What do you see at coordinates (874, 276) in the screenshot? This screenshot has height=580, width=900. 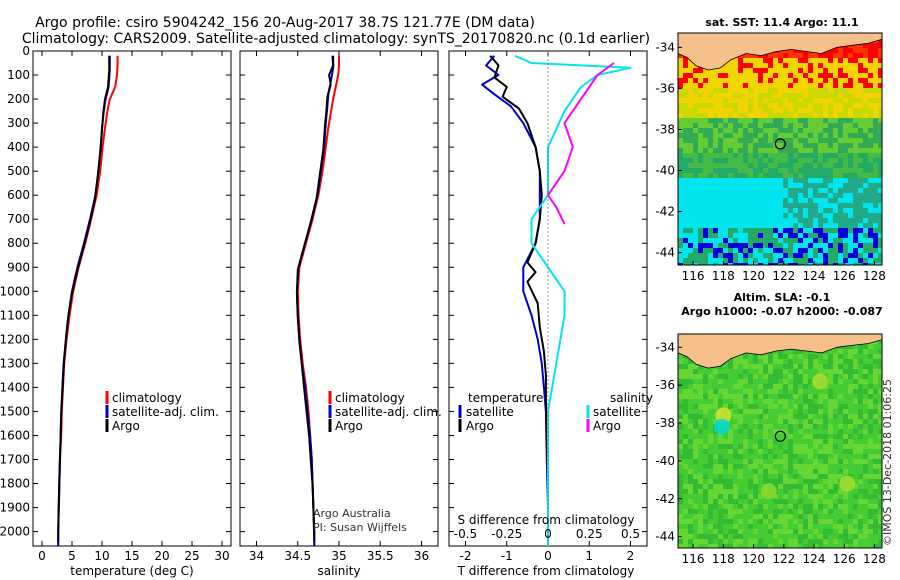 I see `map-x-tick-label: 128` at bounding box center [874, 276].